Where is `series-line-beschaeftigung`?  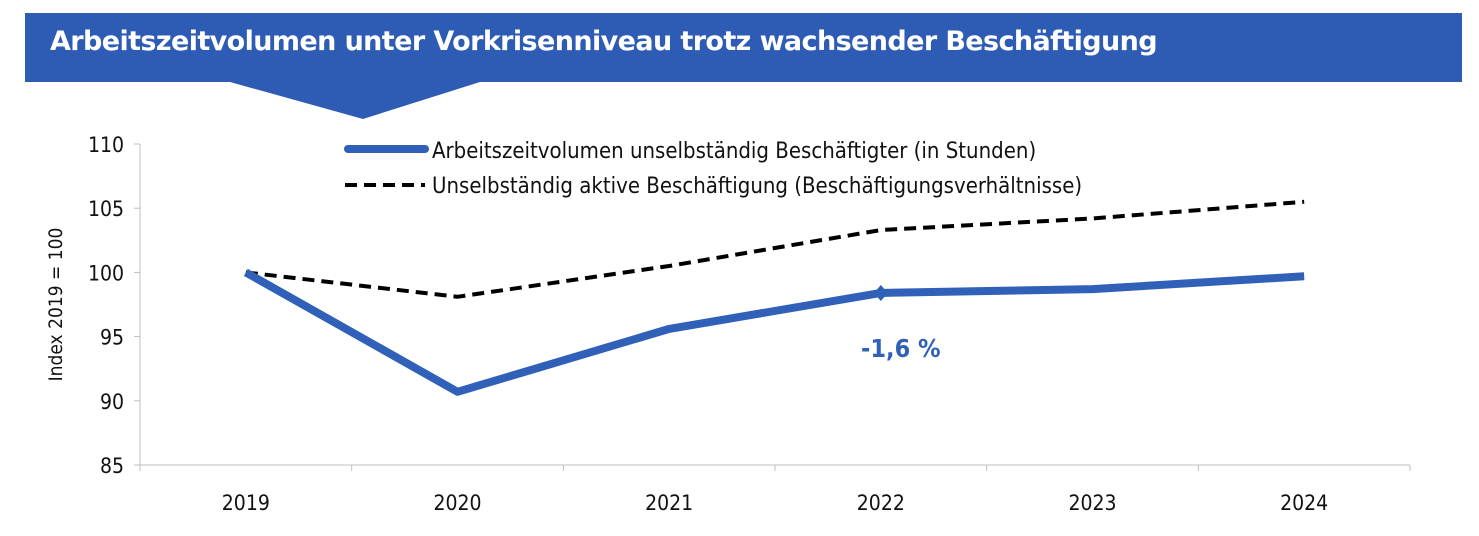
series-line-beschaeftigung is located at coordinates (775, 249).